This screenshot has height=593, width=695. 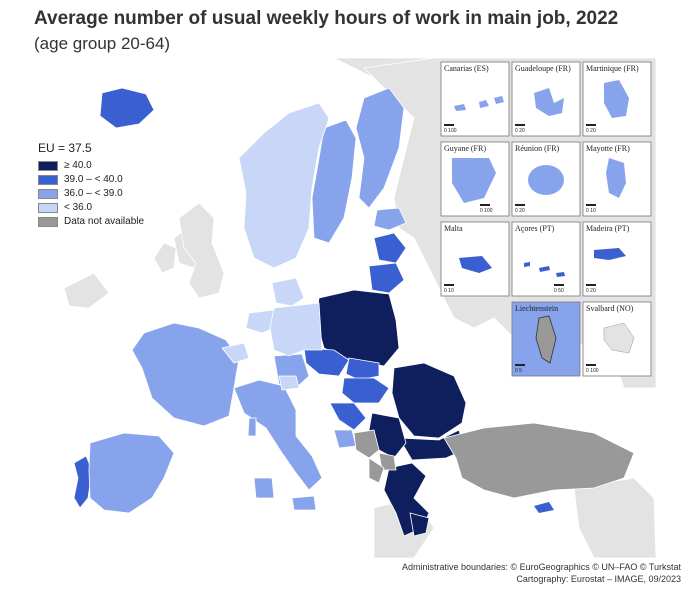 What do you see at coordinates (296, 329) in the screenshot?
I see `germany` at bounding box center [296, 329].